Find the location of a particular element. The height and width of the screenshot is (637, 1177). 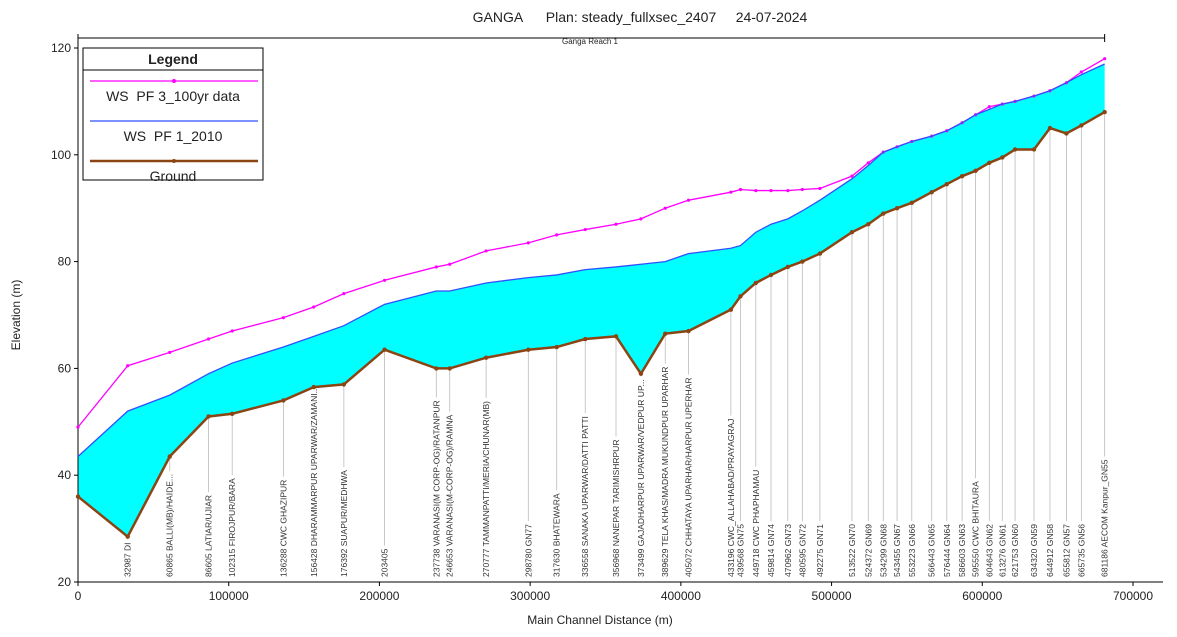

station-label: 595550 CWC BHITAURA is located at coordinates (976, 529).